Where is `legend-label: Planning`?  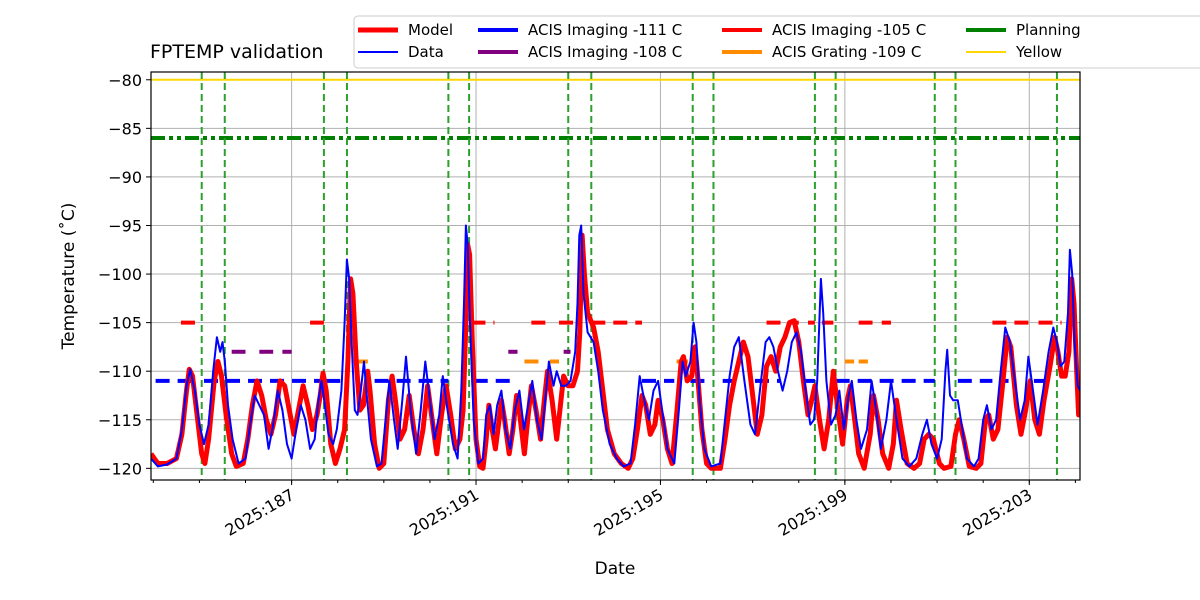 legend-label: Planning is located at coordinates (1048, 30).